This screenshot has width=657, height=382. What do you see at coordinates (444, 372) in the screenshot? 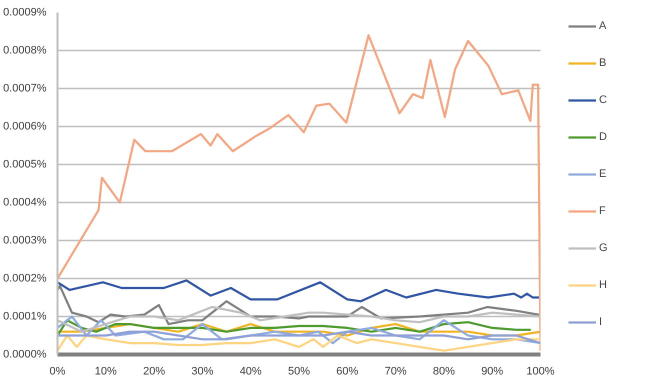
I see `x-tick-label: 80%` at bounding box center [444, 372].